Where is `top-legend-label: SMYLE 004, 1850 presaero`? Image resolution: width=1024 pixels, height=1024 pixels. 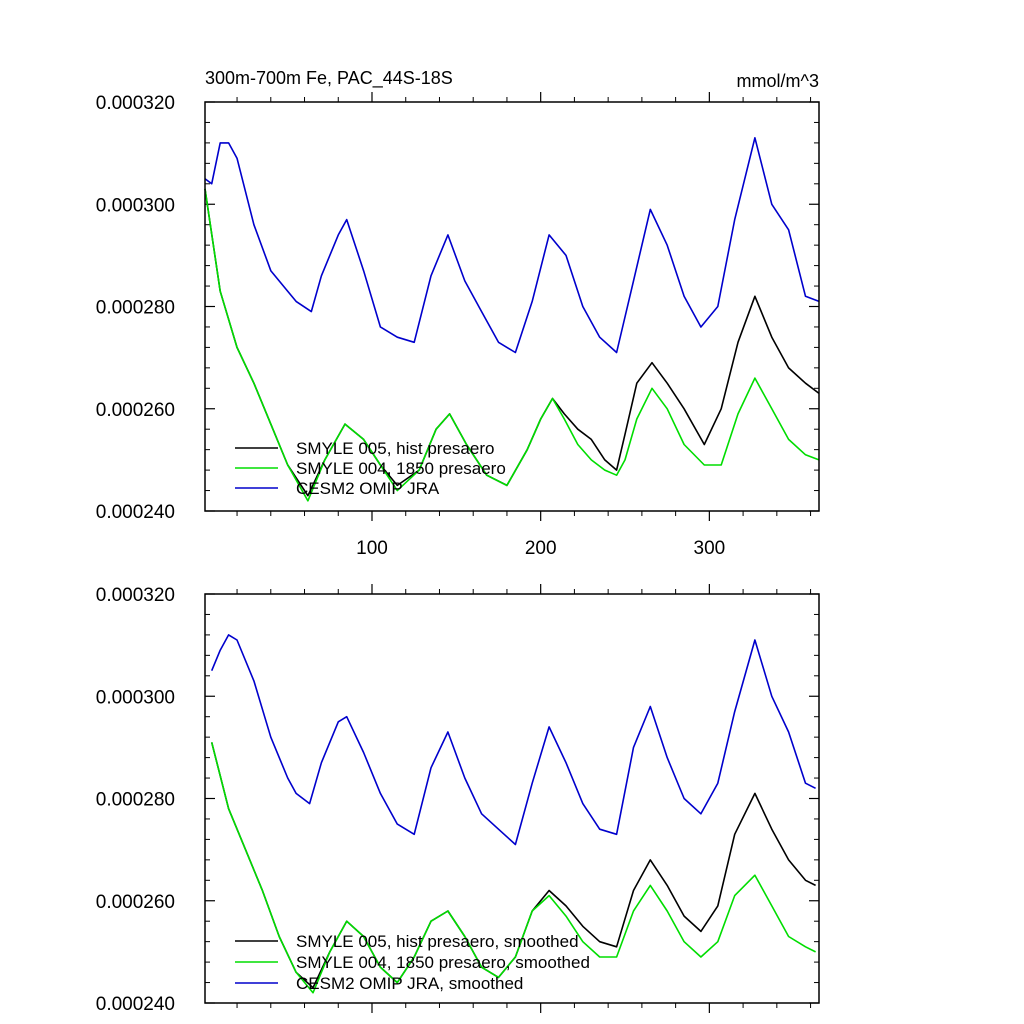
top-legend-label: SMYLE 004, 1850 presaero is located at coordinates (401, 468).